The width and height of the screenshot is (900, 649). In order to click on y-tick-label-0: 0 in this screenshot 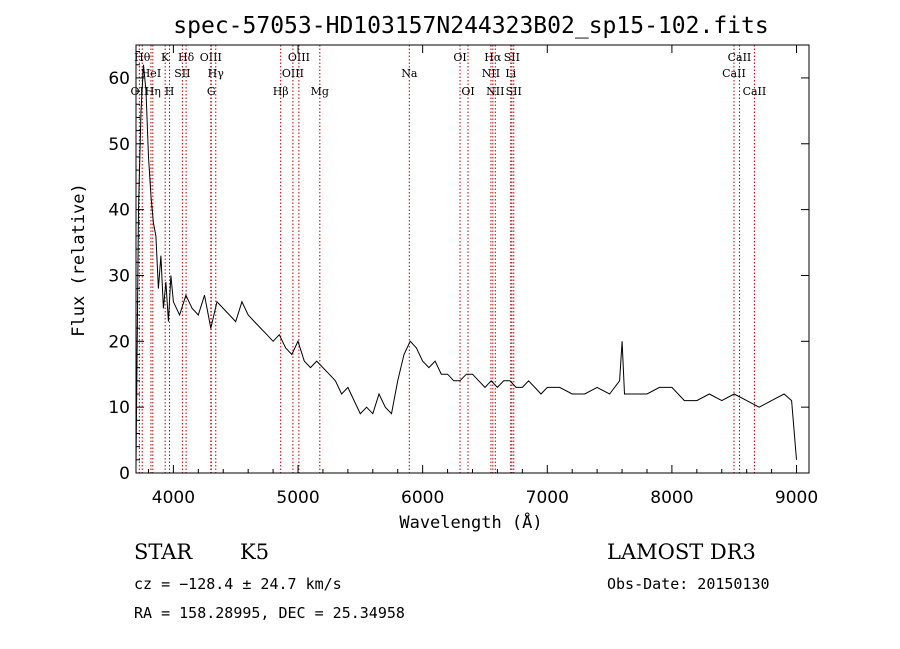, I will do `click(124, 474)`.